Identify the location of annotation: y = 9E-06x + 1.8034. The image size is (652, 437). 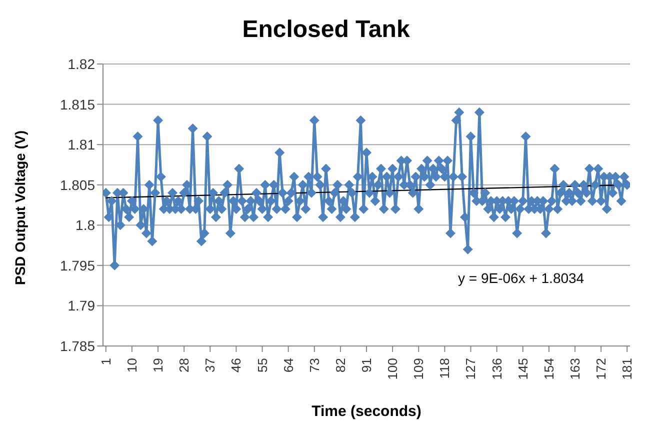
(521, 278).